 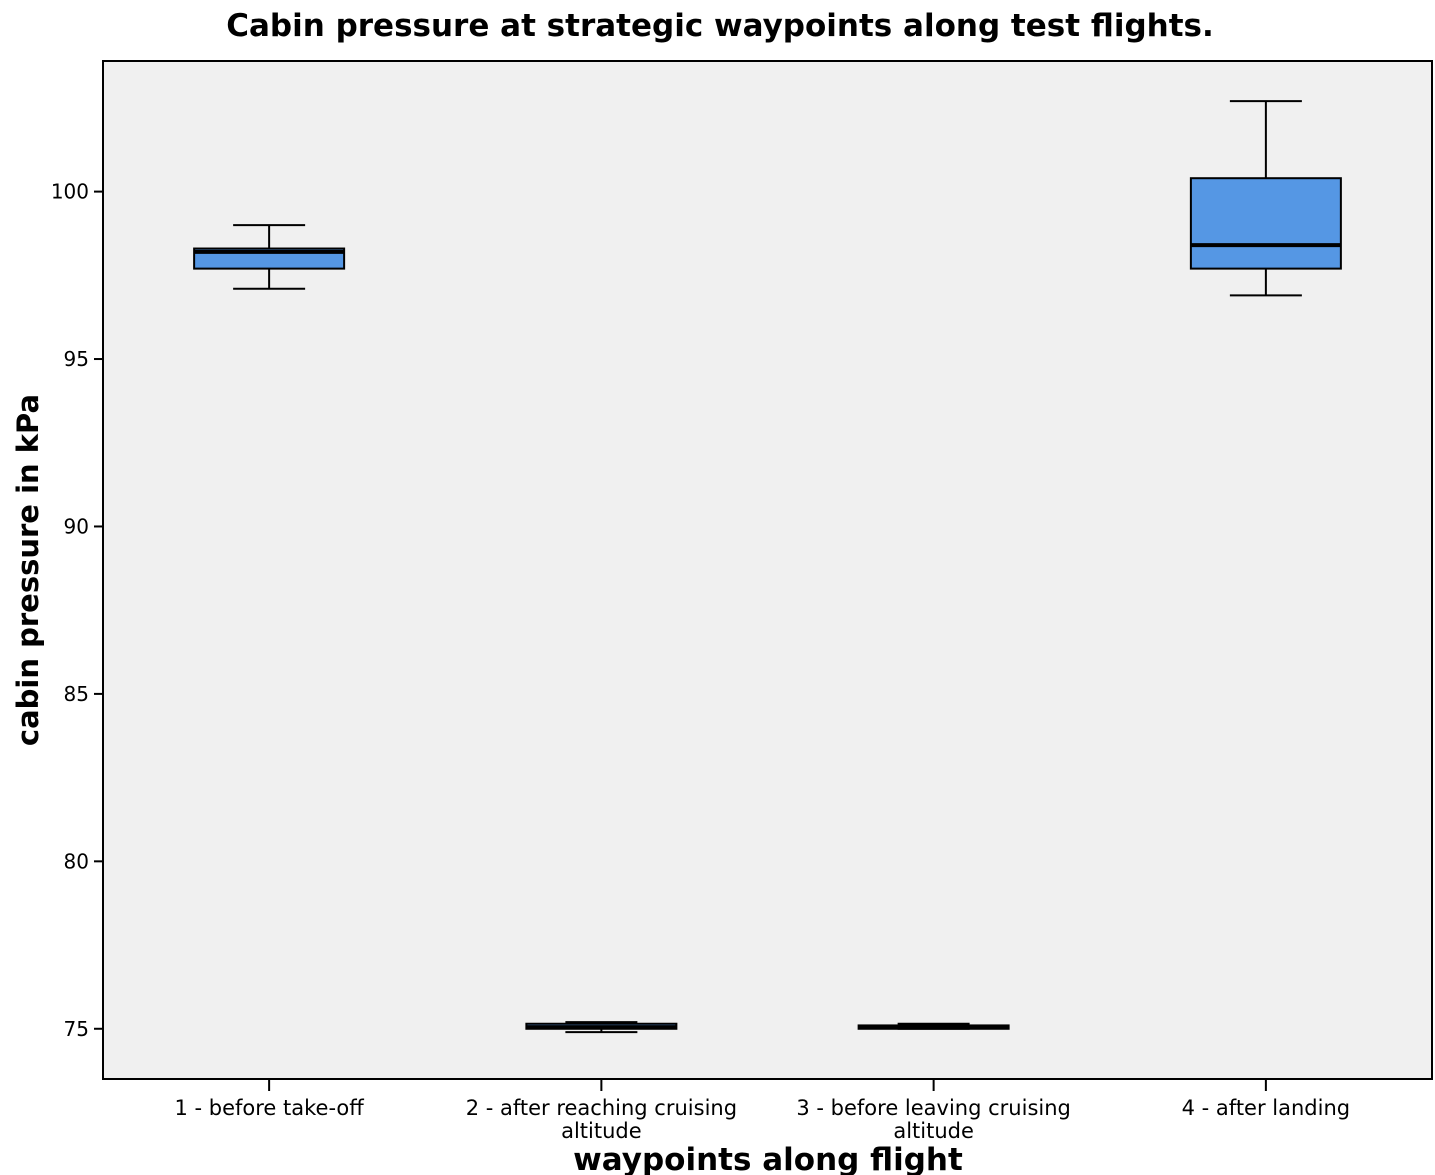 What do you see at coordinates (76, 526) in the screenshot?
I see `y-tick-label: 90` at bounding box center [76, 526].